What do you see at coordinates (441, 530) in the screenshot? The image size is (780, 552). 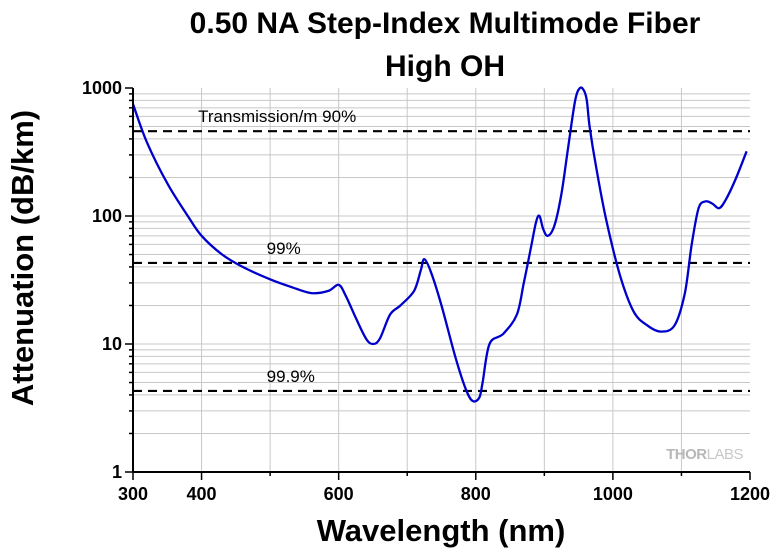 I see `x-axis-title: Wavelength (nm)` at bounding box center [441, 530].